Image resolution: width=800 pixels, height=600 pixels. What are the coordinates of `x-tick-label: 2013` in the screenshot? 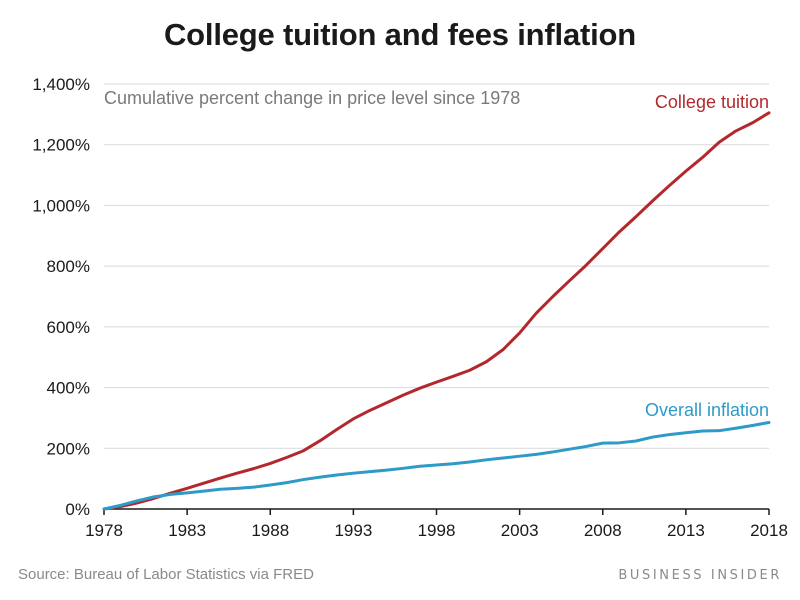 It's located at (686, 530).